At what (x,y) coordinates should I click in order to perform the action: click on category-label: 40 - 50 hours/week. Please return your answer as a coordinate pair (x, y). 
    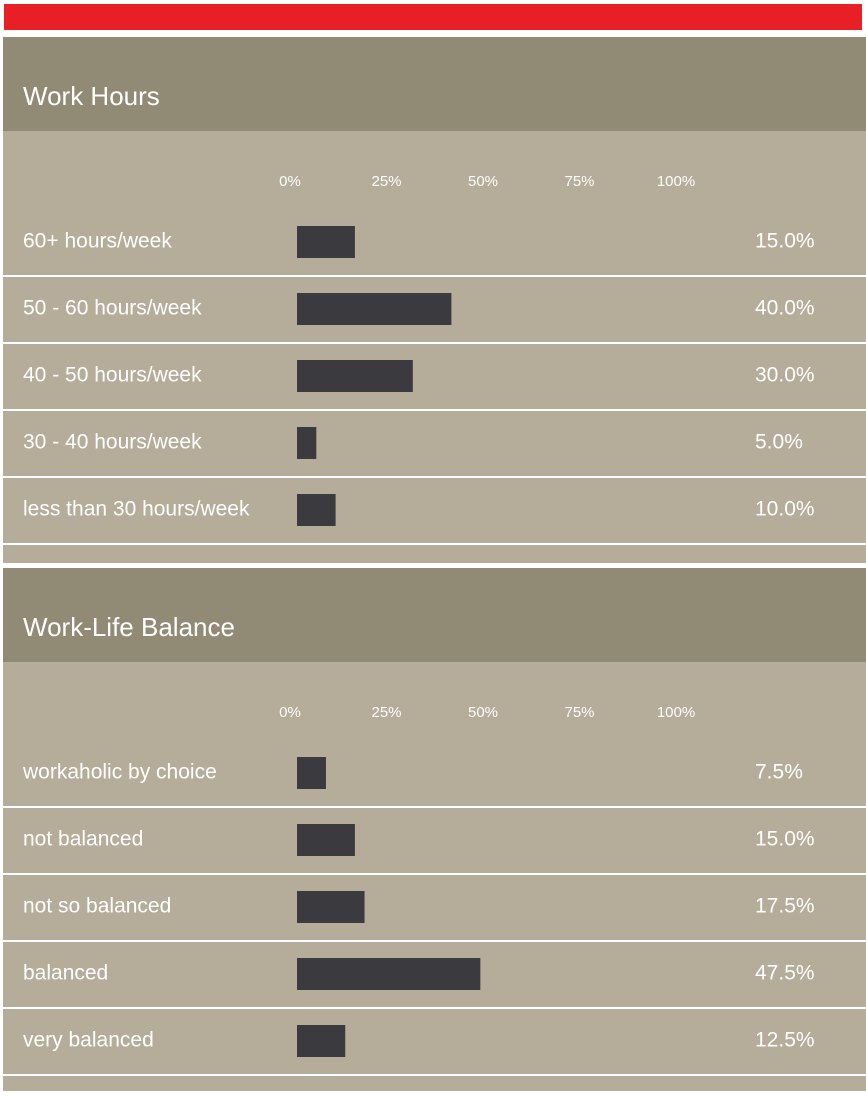
    Looking at the image, I should click on (112, 375).